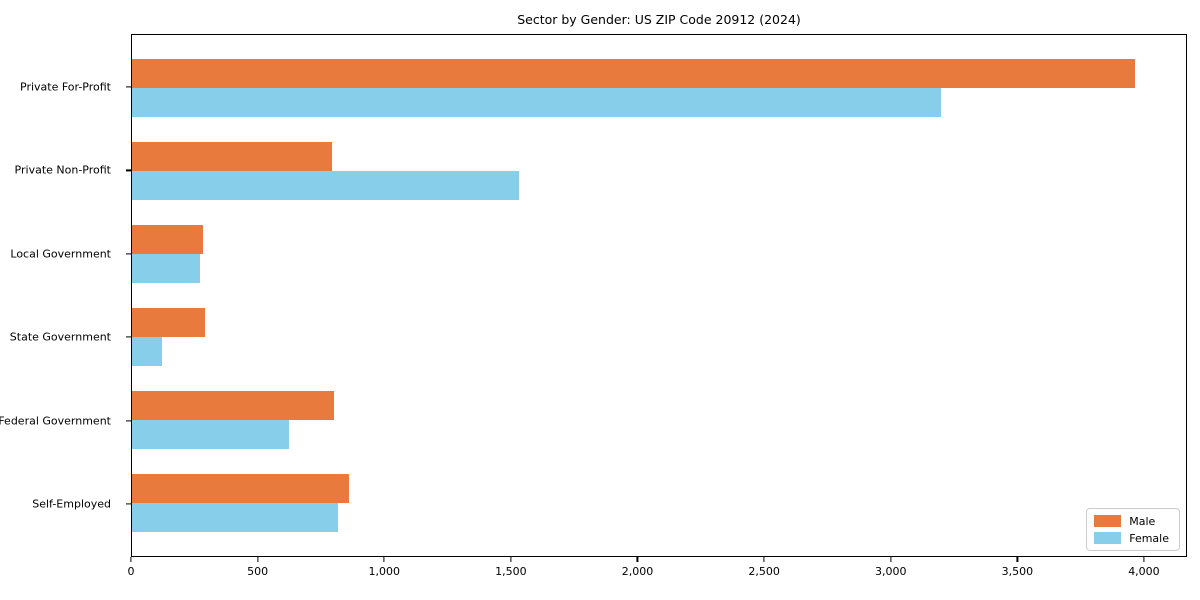 The image size is (1200, 600). What do you see at coordinates (1108, 521) in the screenshot?
I see `legend-swatch-male` at bounding box center [1108, 521].